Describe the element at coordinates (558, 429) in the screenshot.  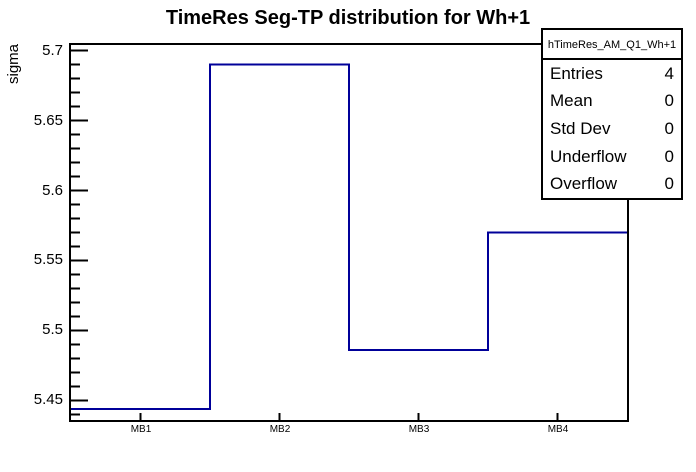
I see `x-tick-label: MB4` at that location.